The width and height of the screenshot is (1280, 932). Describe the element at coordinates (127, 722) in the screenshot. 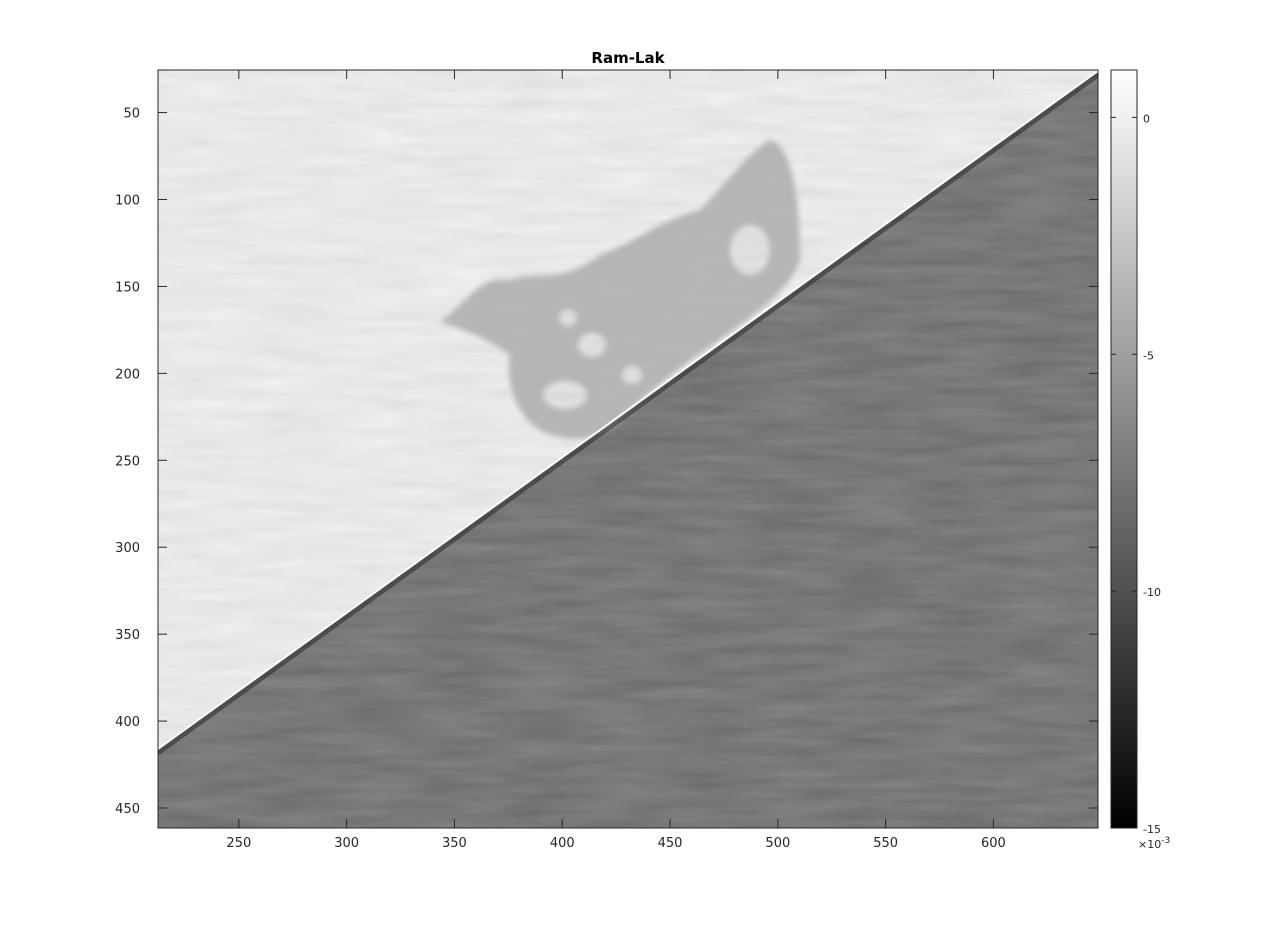

I see `y-tick-label: 400` at that location.